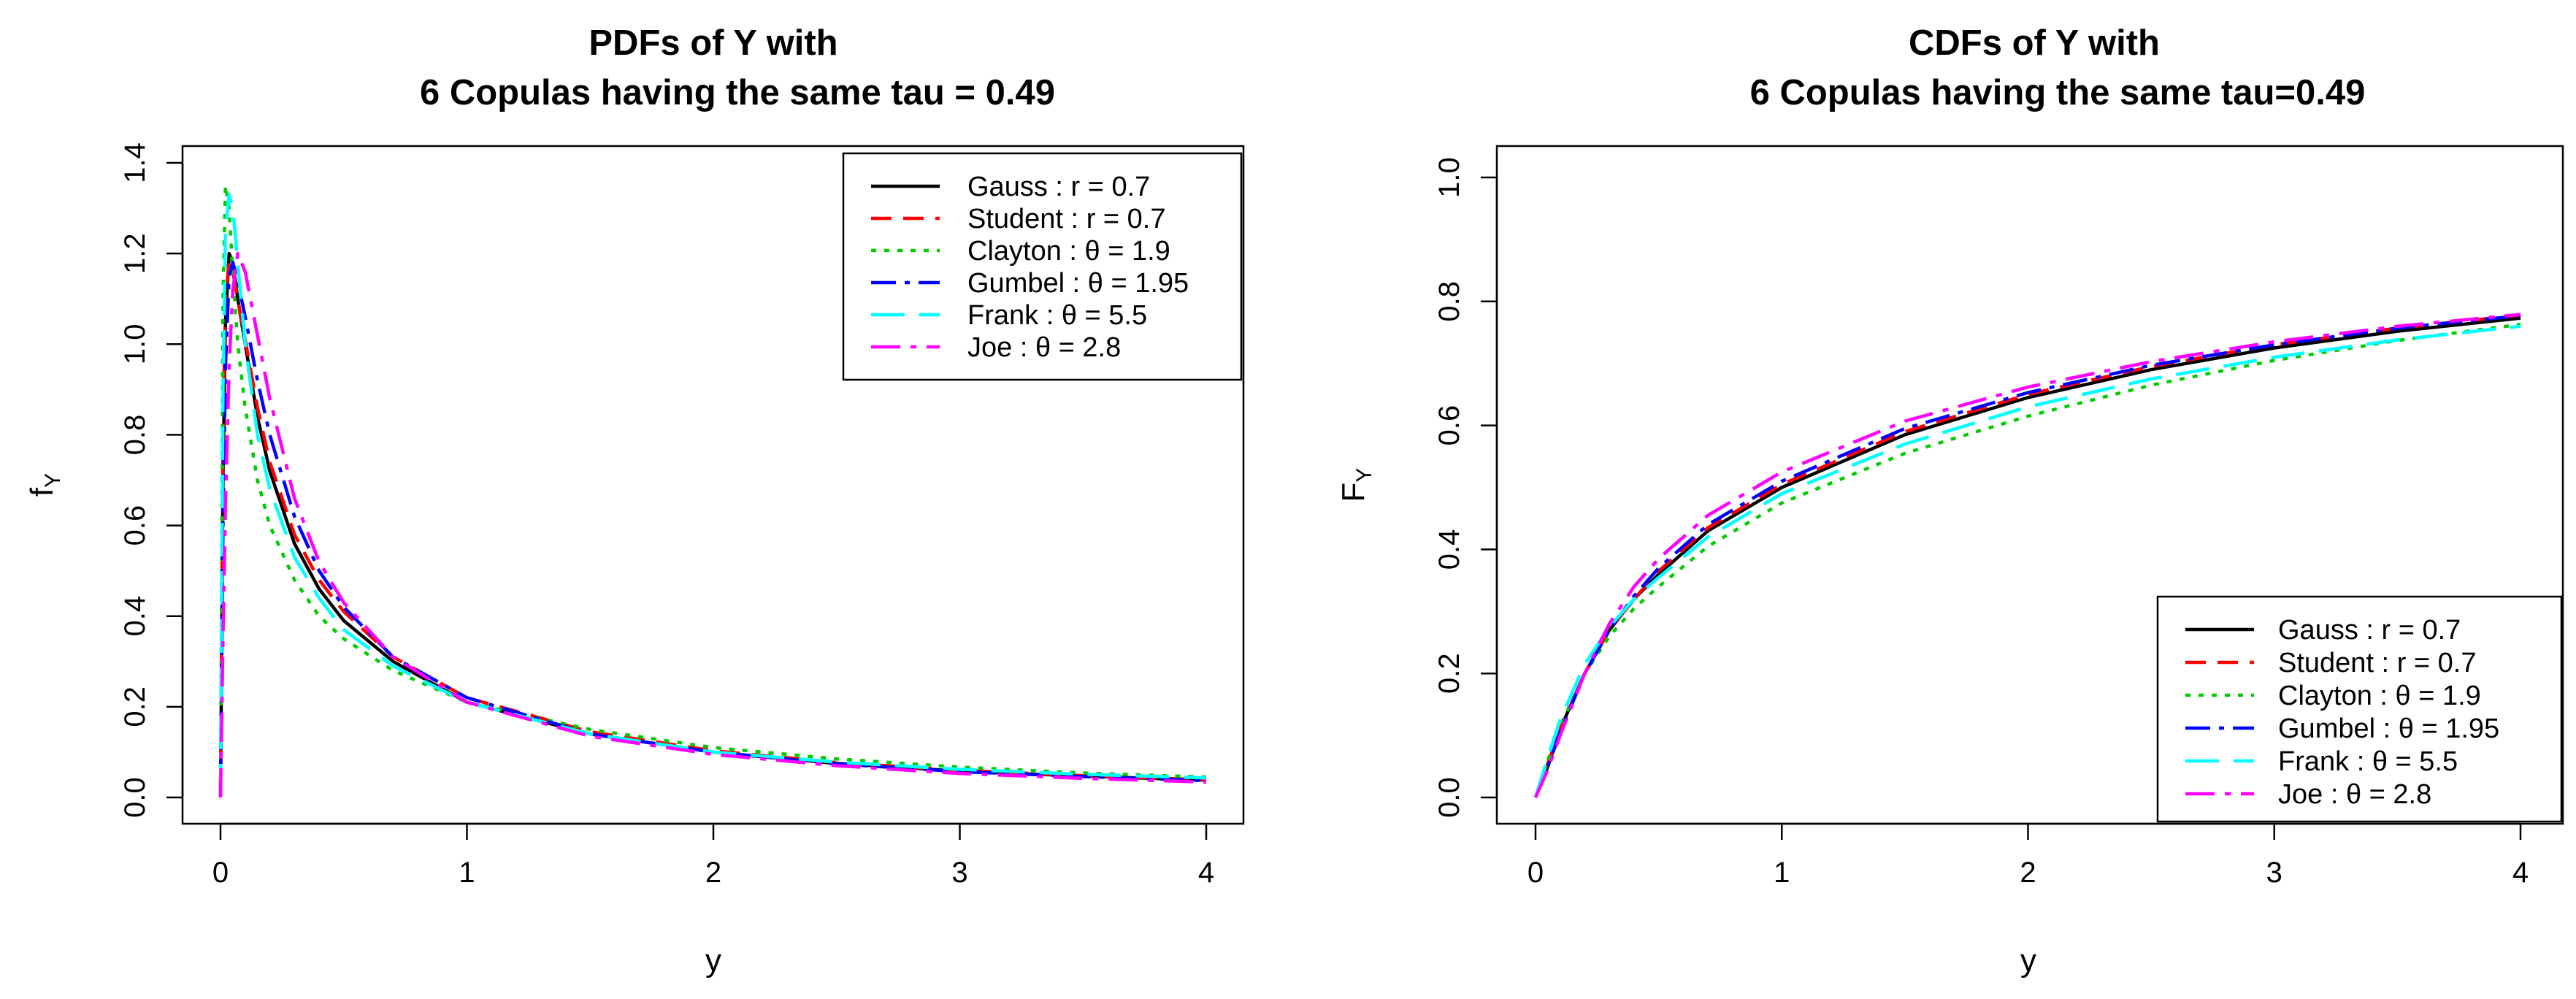 Image resolution: width=2576 pixels, height=999 pixels. What do you see at coordinates (2028, 873) in the screenshot?
I see `cdf-x-tick-label: 2` at bounding box center [2028, 873].